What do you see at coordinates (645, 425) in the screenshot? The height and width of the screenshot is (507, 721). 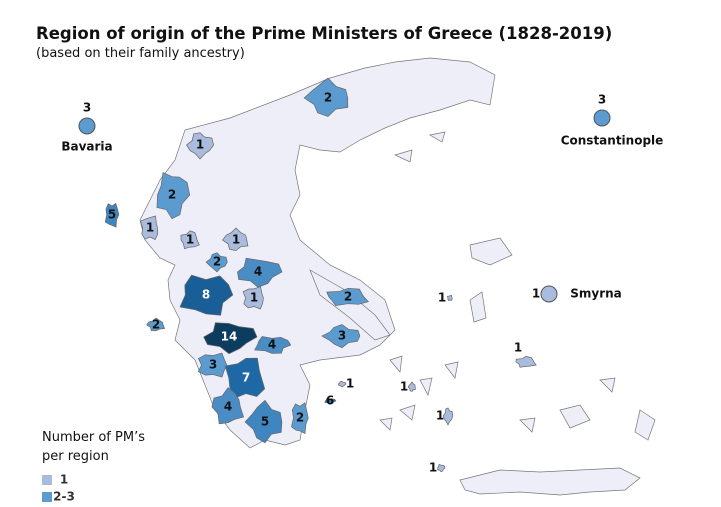 I see `rhodes` at bounding box center [645, 425].